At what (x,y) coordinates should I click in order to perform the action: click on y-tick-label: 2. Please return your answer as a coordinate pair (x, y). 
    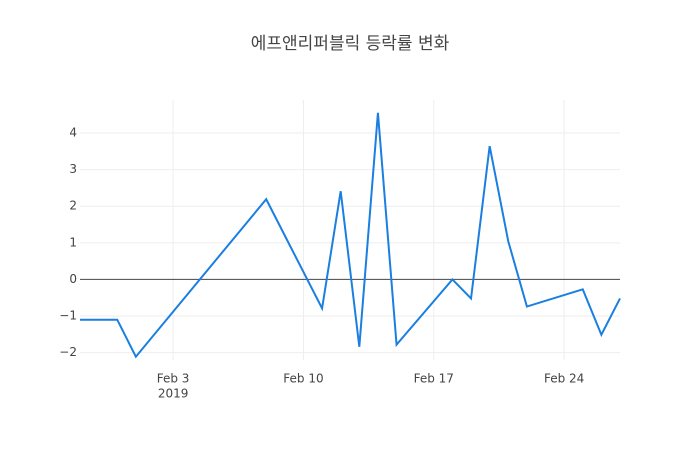
    Looking at the image, I should click on (73, 206).